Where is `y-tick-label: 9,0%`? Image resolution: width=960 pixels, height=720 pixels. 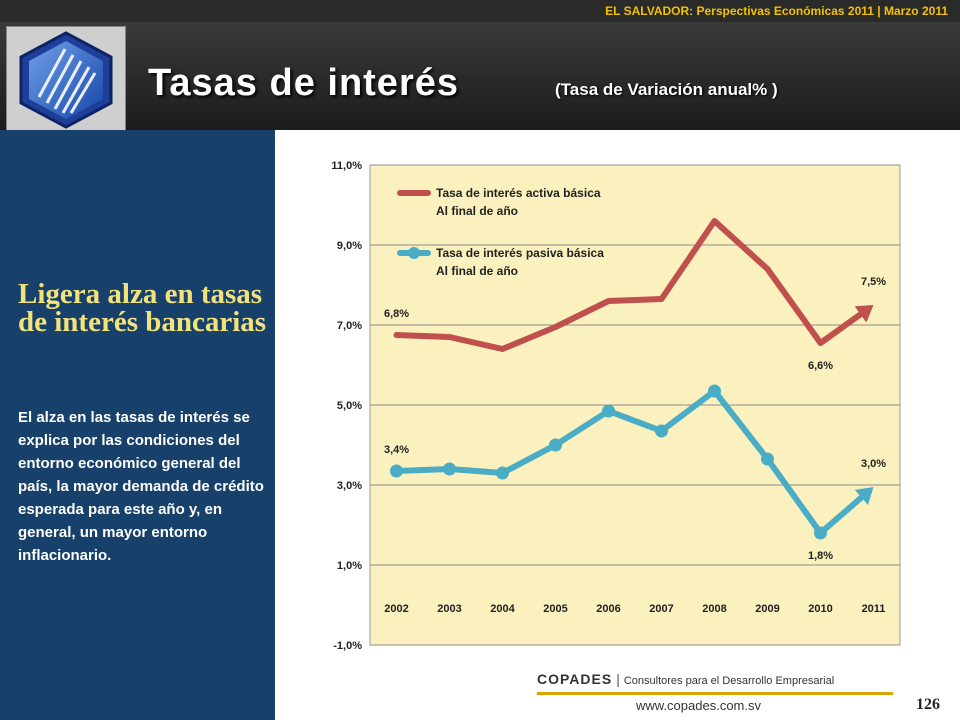 y-tick-label: 9,0% is located at coordinates (349, 246).